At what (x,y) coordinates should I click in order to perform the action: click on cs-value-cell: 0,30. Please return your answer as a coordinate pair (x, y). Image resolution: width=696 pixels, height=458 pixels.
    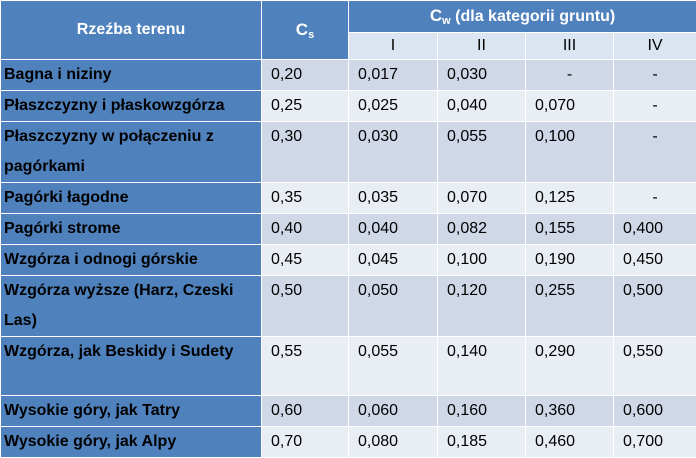
    Looking at the image, I should click on (305, 152).